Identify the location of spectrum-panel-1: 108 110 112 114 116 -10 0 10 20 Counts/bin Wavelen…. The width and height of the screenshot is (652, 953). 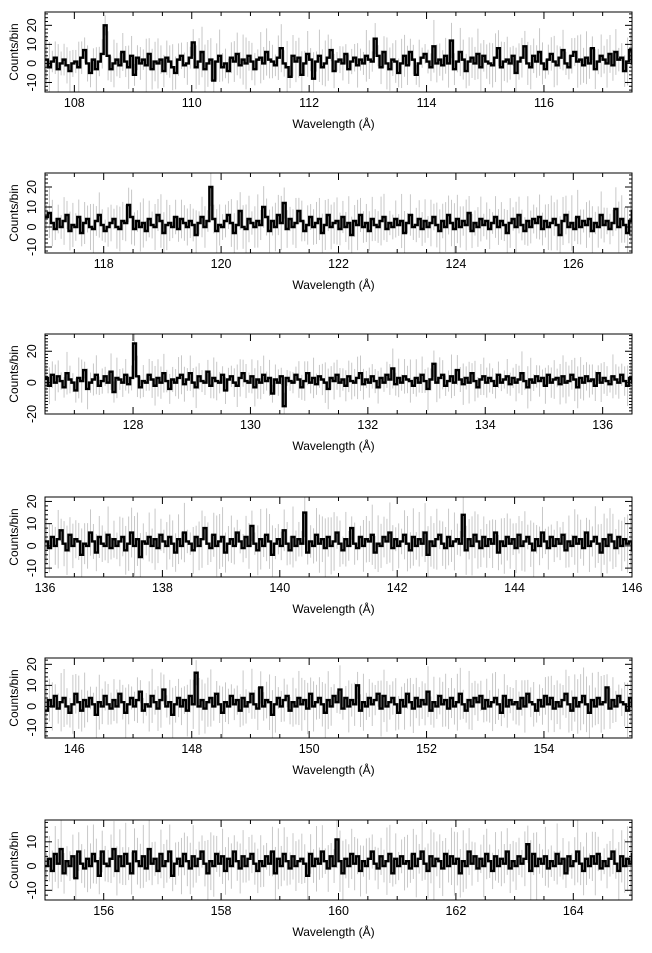
(320, 71).